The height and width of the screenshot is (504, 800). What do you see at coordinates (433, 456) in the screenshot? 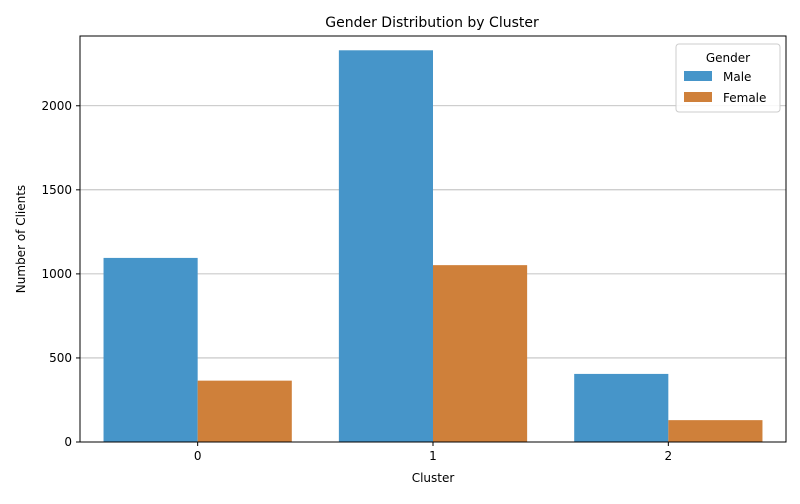
I see `x-tick-label: 1` at bounding box center [433, 456].